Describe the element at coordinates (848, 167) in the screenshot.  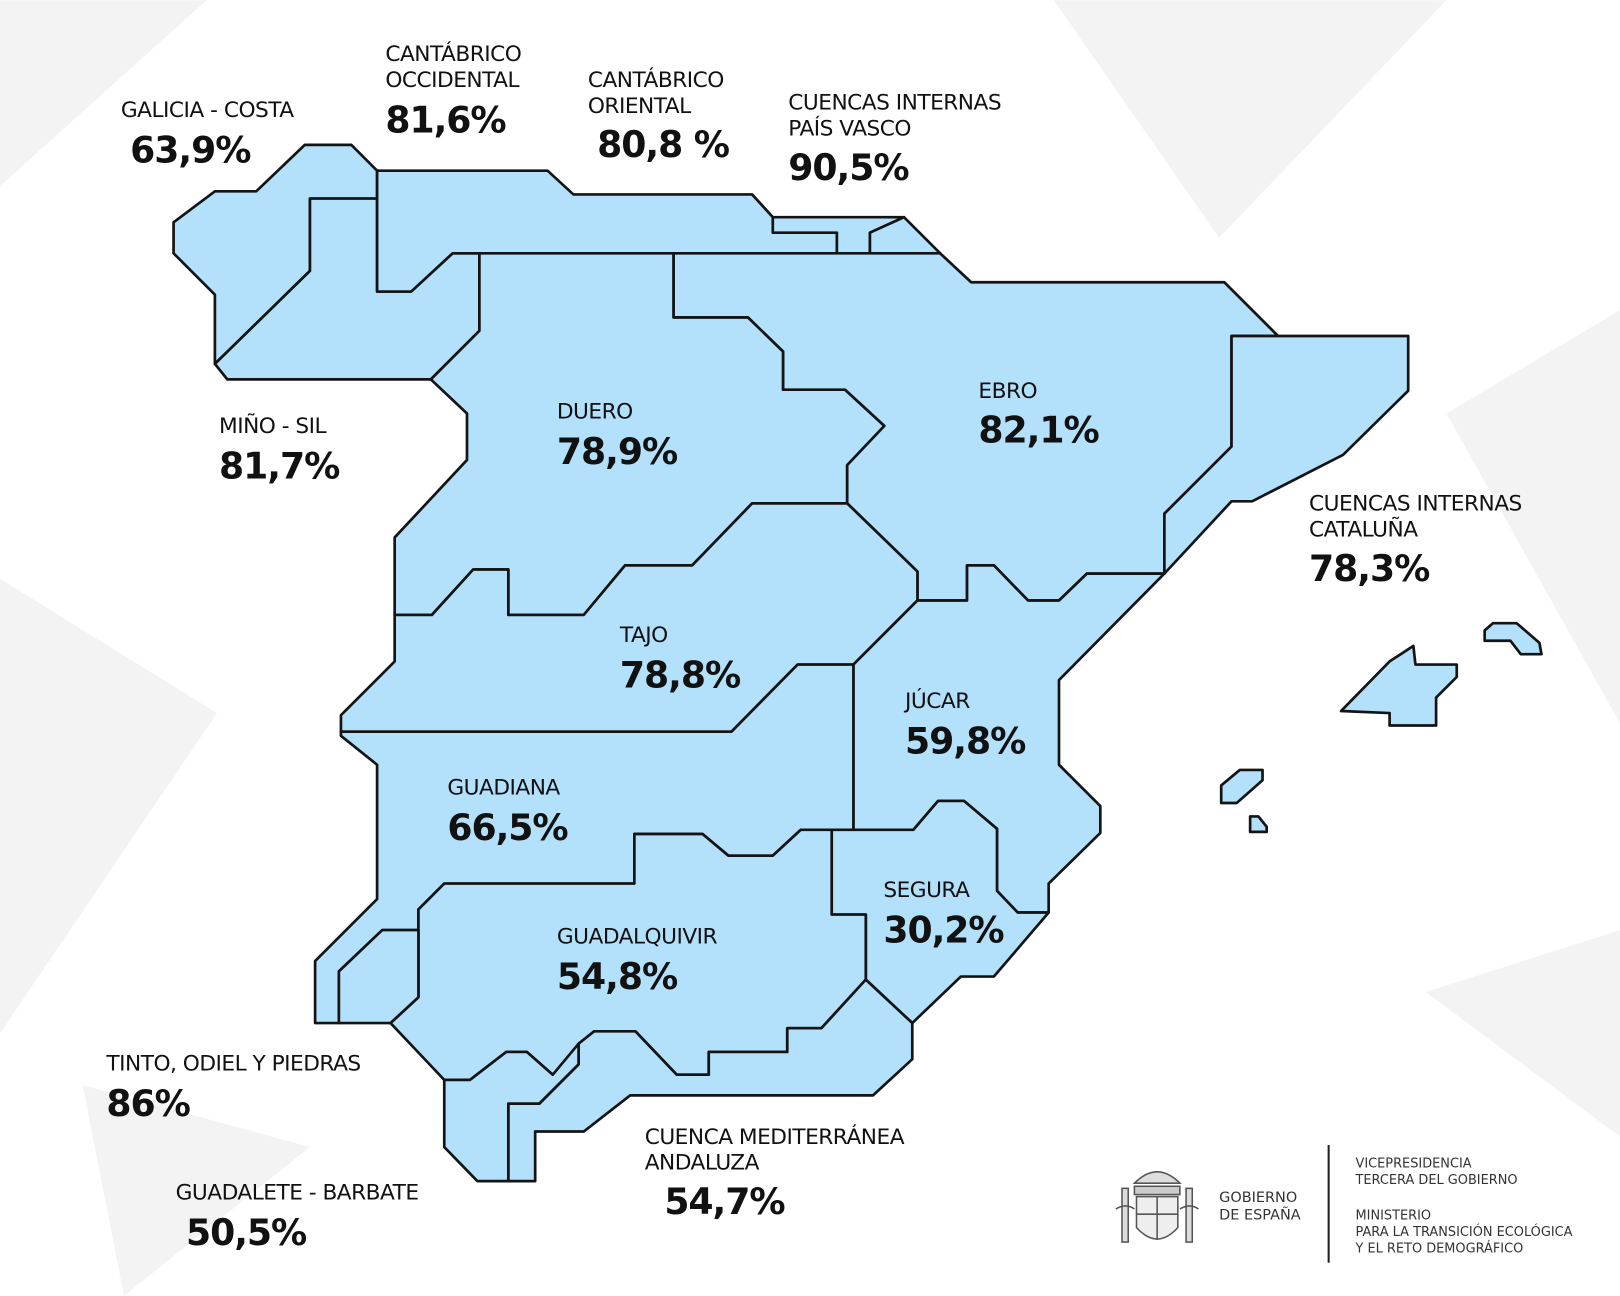
I see `value-pais-vasco: 90,5%` at that location.